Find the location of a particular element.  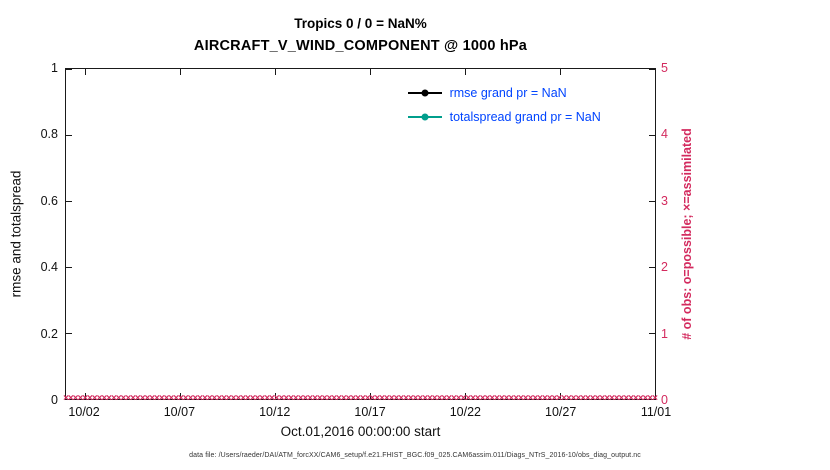

x-tick-label: 10/27 is located at coordinates (561, 412).